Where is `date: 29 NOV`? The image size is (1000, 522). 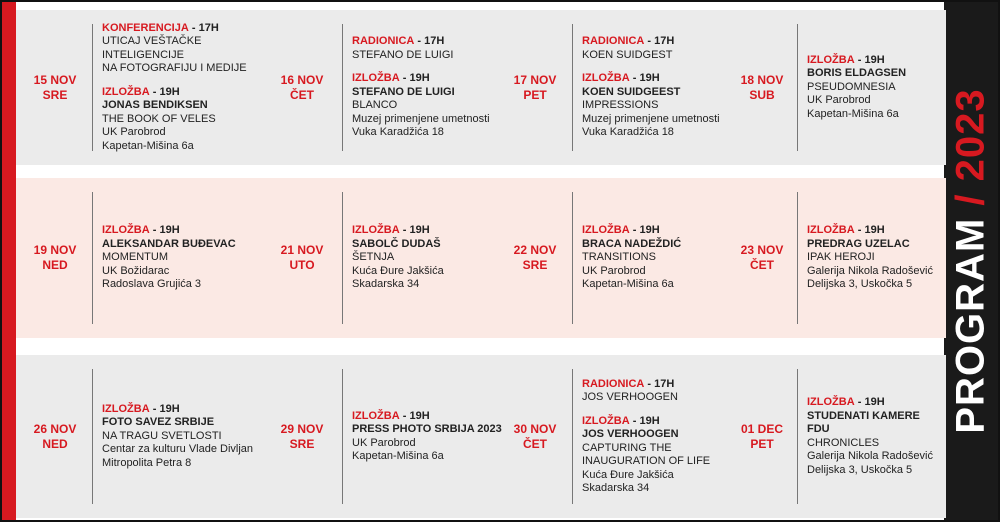
date: 29 NOV is located at coordinates (302, 428).